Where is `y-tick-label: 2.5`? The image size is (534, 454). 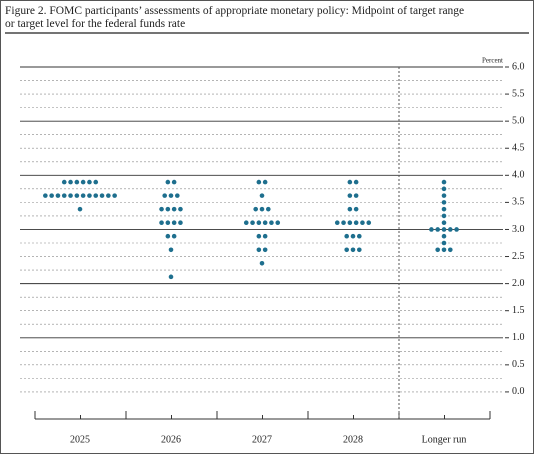
y-tick-label: 2.5 is located at coordinates (518, 256).